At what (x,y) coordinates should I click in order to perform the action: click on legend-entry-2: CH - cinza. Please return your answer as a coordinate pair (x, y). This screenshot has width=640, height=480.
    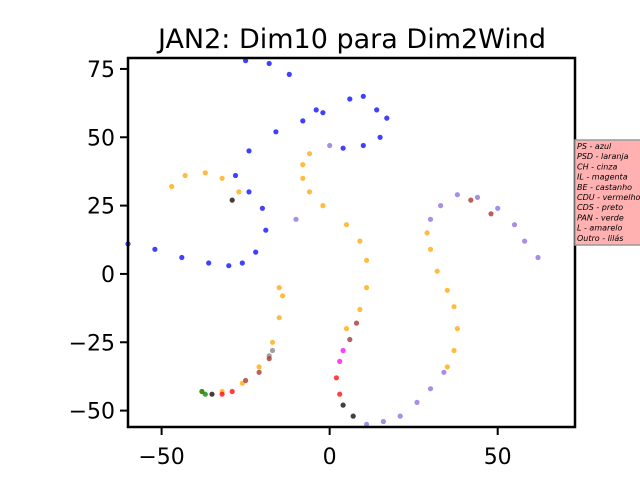
    Looking at the image, I should click on (597, 166).